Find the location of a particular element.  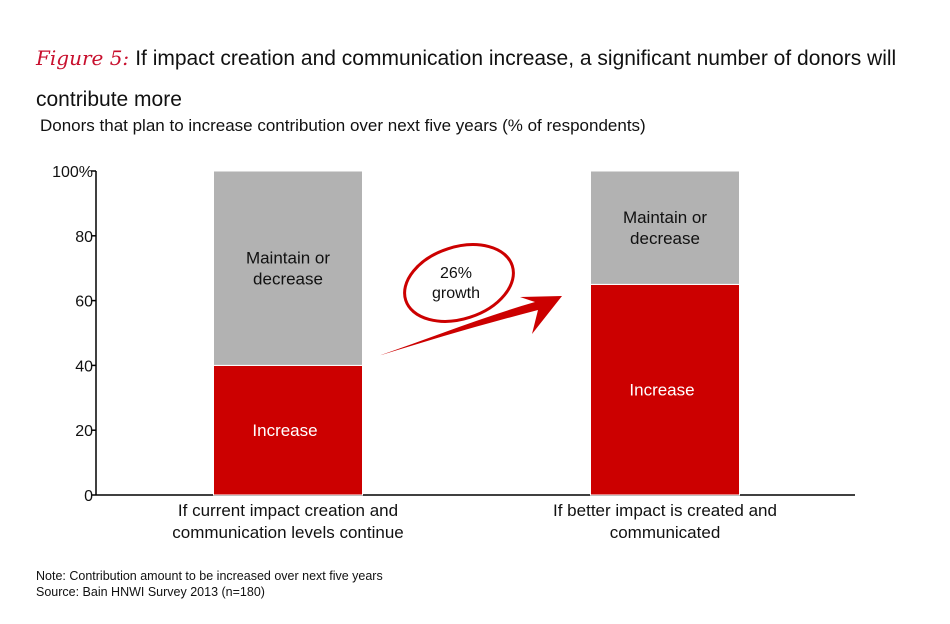

y-tick-label: 0 is located at coordinates (88, 496).